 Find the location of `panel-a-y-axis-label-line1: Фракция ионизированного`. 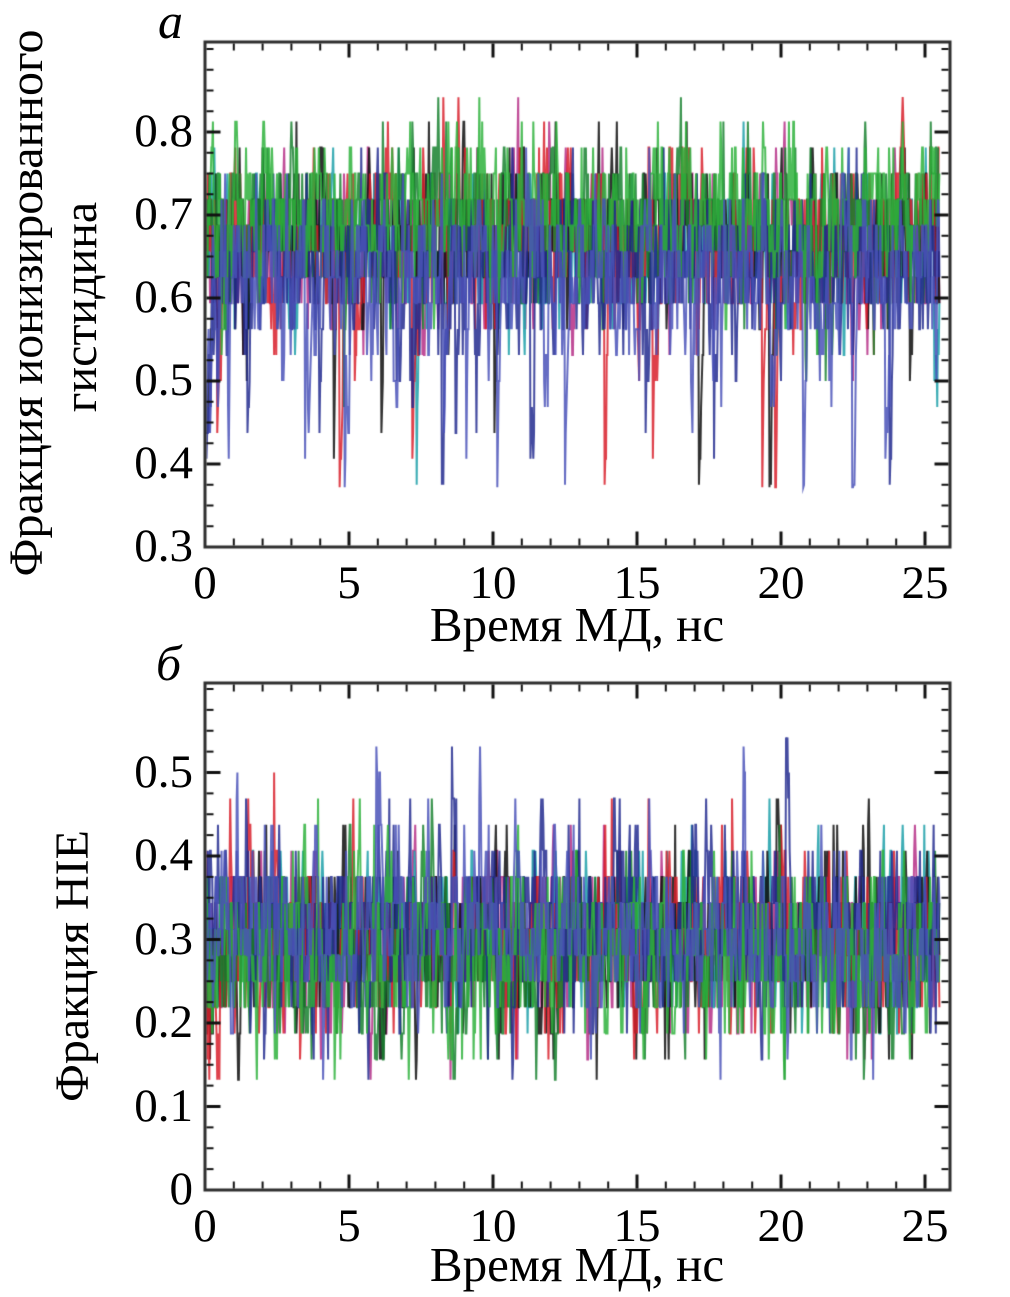

panel-a-y-axis-label-line1: Фракция ионизированного is located at coordinates (26, 303).